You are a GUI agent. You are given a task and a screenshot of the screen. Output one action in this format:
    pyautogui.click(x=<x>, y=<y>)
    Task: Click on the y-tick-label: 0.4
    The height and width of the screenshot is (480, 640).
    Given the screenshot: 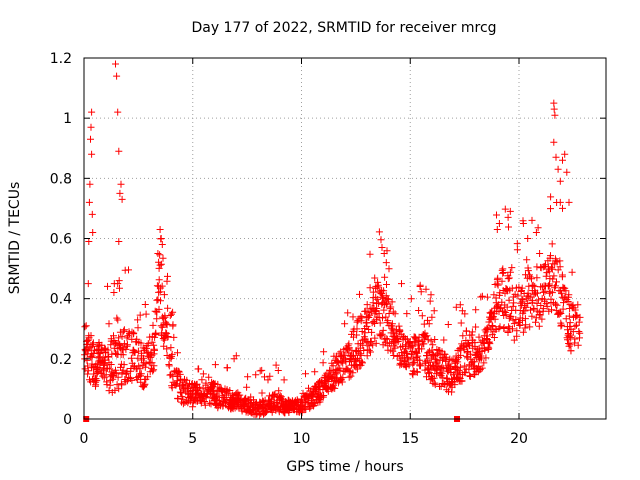 What is the action you would take?
    pyautogui.click(x=61, y=300)
    